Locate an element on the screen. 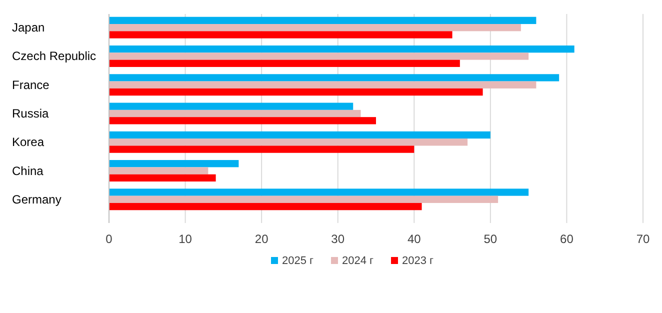 Image resolution: width=662 pixels, height=313 pixels. x-tick-label: 30 is located at coordinates (338, 239).